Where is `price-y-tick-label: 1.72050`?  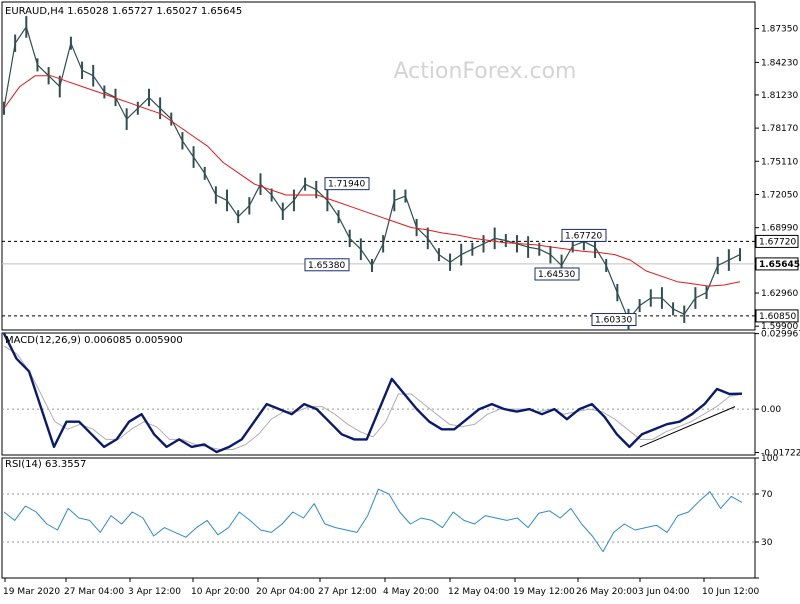 price-y-tick-label: 1.72050 is located at coordinates (779, 195).